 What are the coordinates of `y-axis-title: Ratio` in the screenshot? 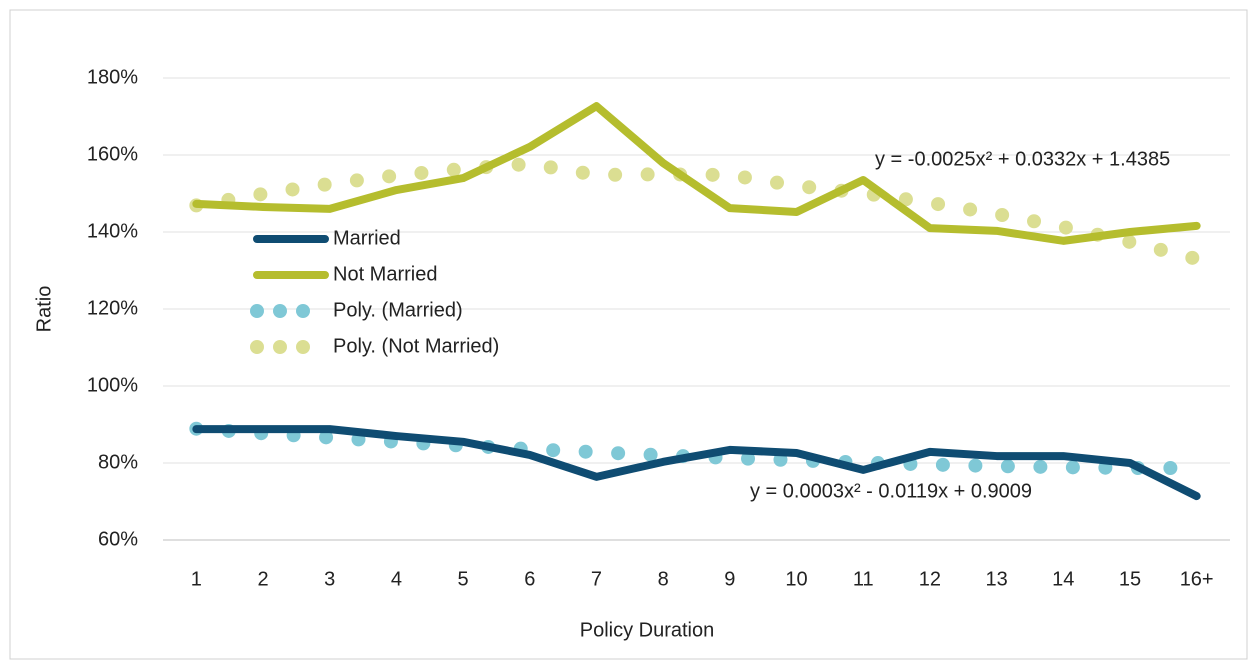 It's located at (44, 309).